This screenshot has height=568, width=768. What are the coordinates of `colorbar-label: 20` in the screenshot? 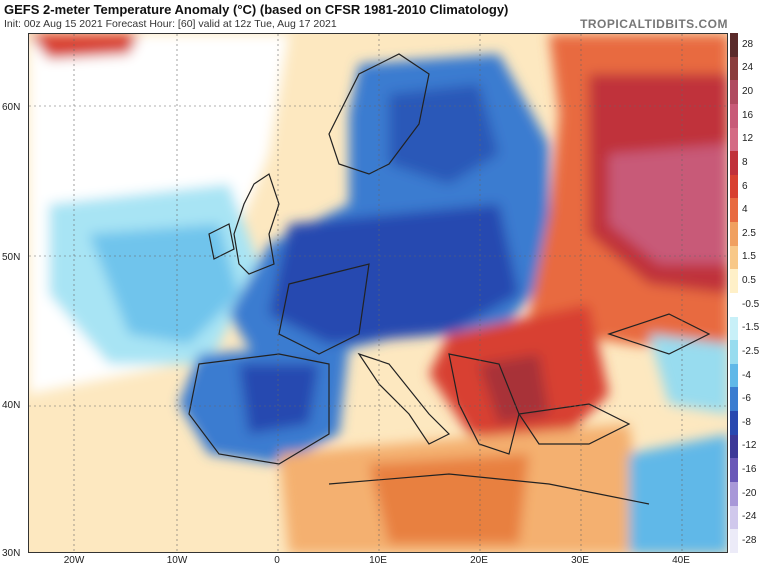 It's located at (748, 92).